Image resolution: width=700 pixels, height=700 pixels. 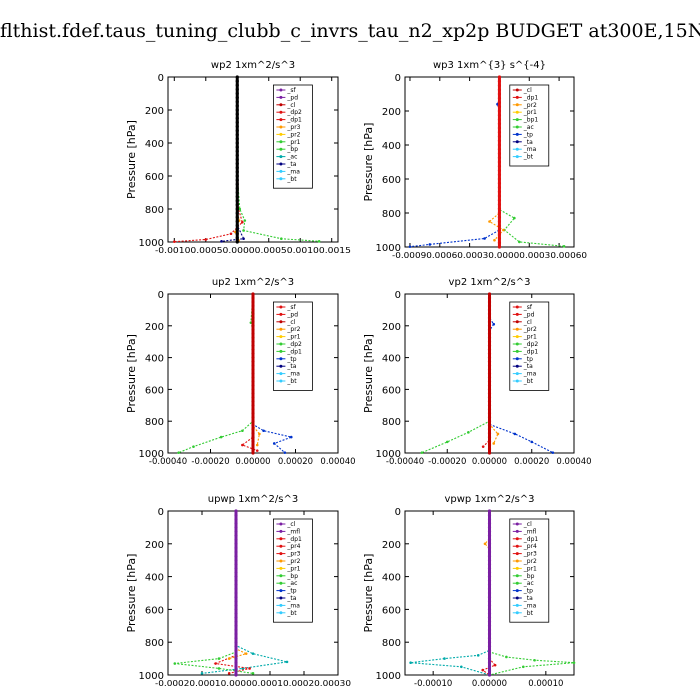 What do you see at coordinates (161, 78) in the screenshot?
I see `y-tick-label: 0` at bounding box center [161, 78].